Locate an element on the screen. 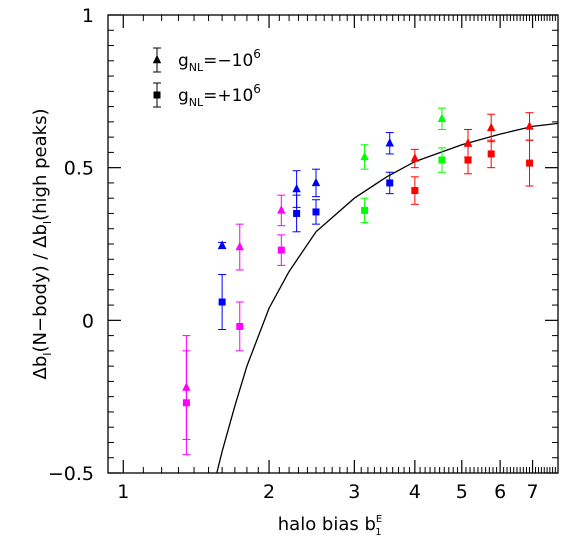 This screenshot has height=538, width=561. legend-square-marker is located at coordinates (157, 95).